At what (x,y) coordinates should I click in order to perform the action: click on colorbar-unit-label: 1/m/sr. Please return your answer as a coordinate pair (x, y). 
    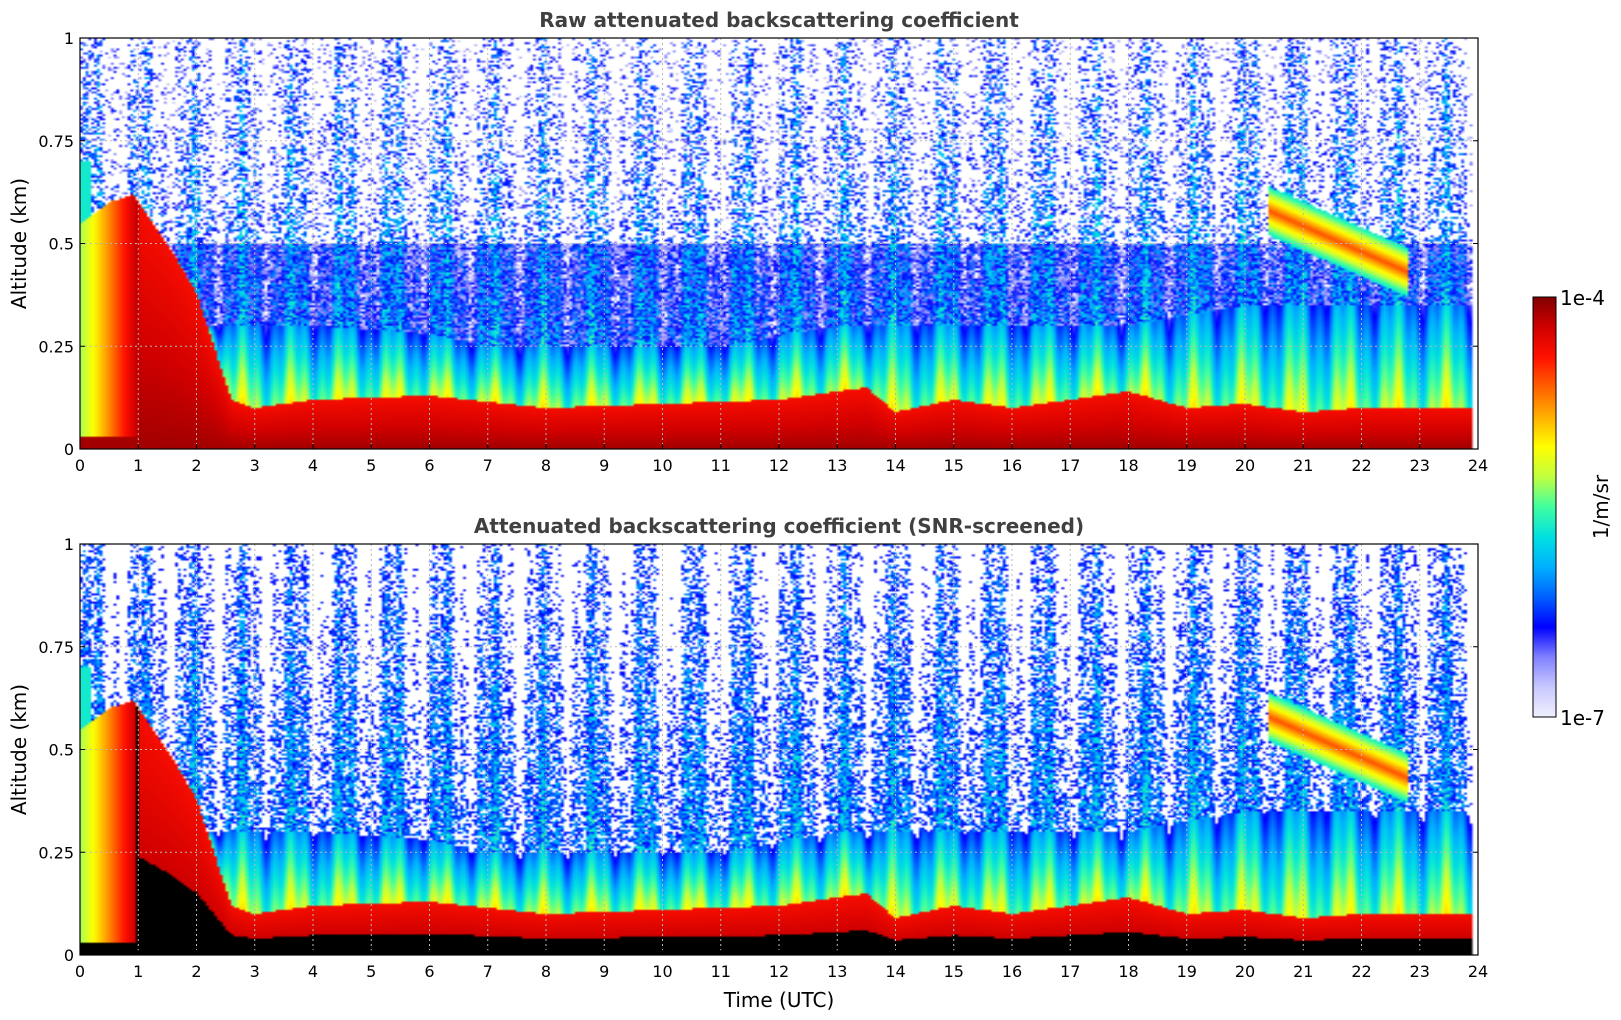
    Looking at the image, I should click on (1601, 506).